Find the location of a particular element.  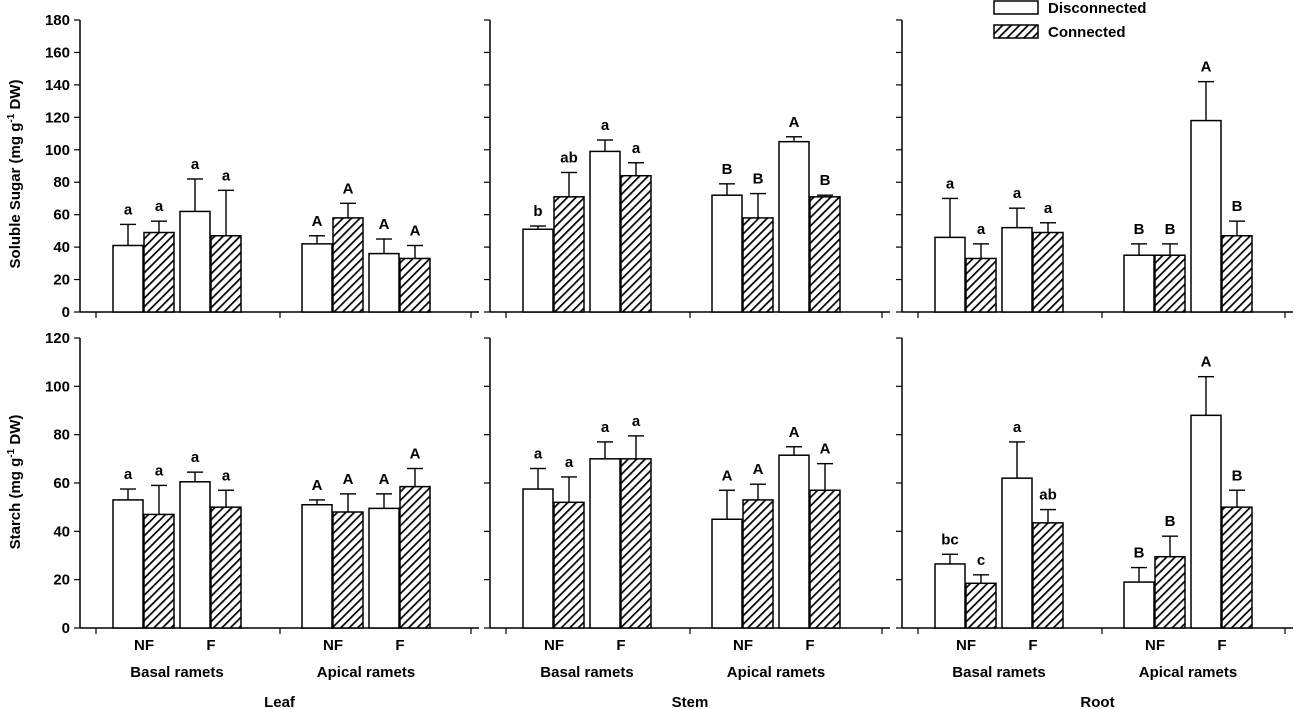

y-tick-label: 80 is located at coordinates (61, 435).